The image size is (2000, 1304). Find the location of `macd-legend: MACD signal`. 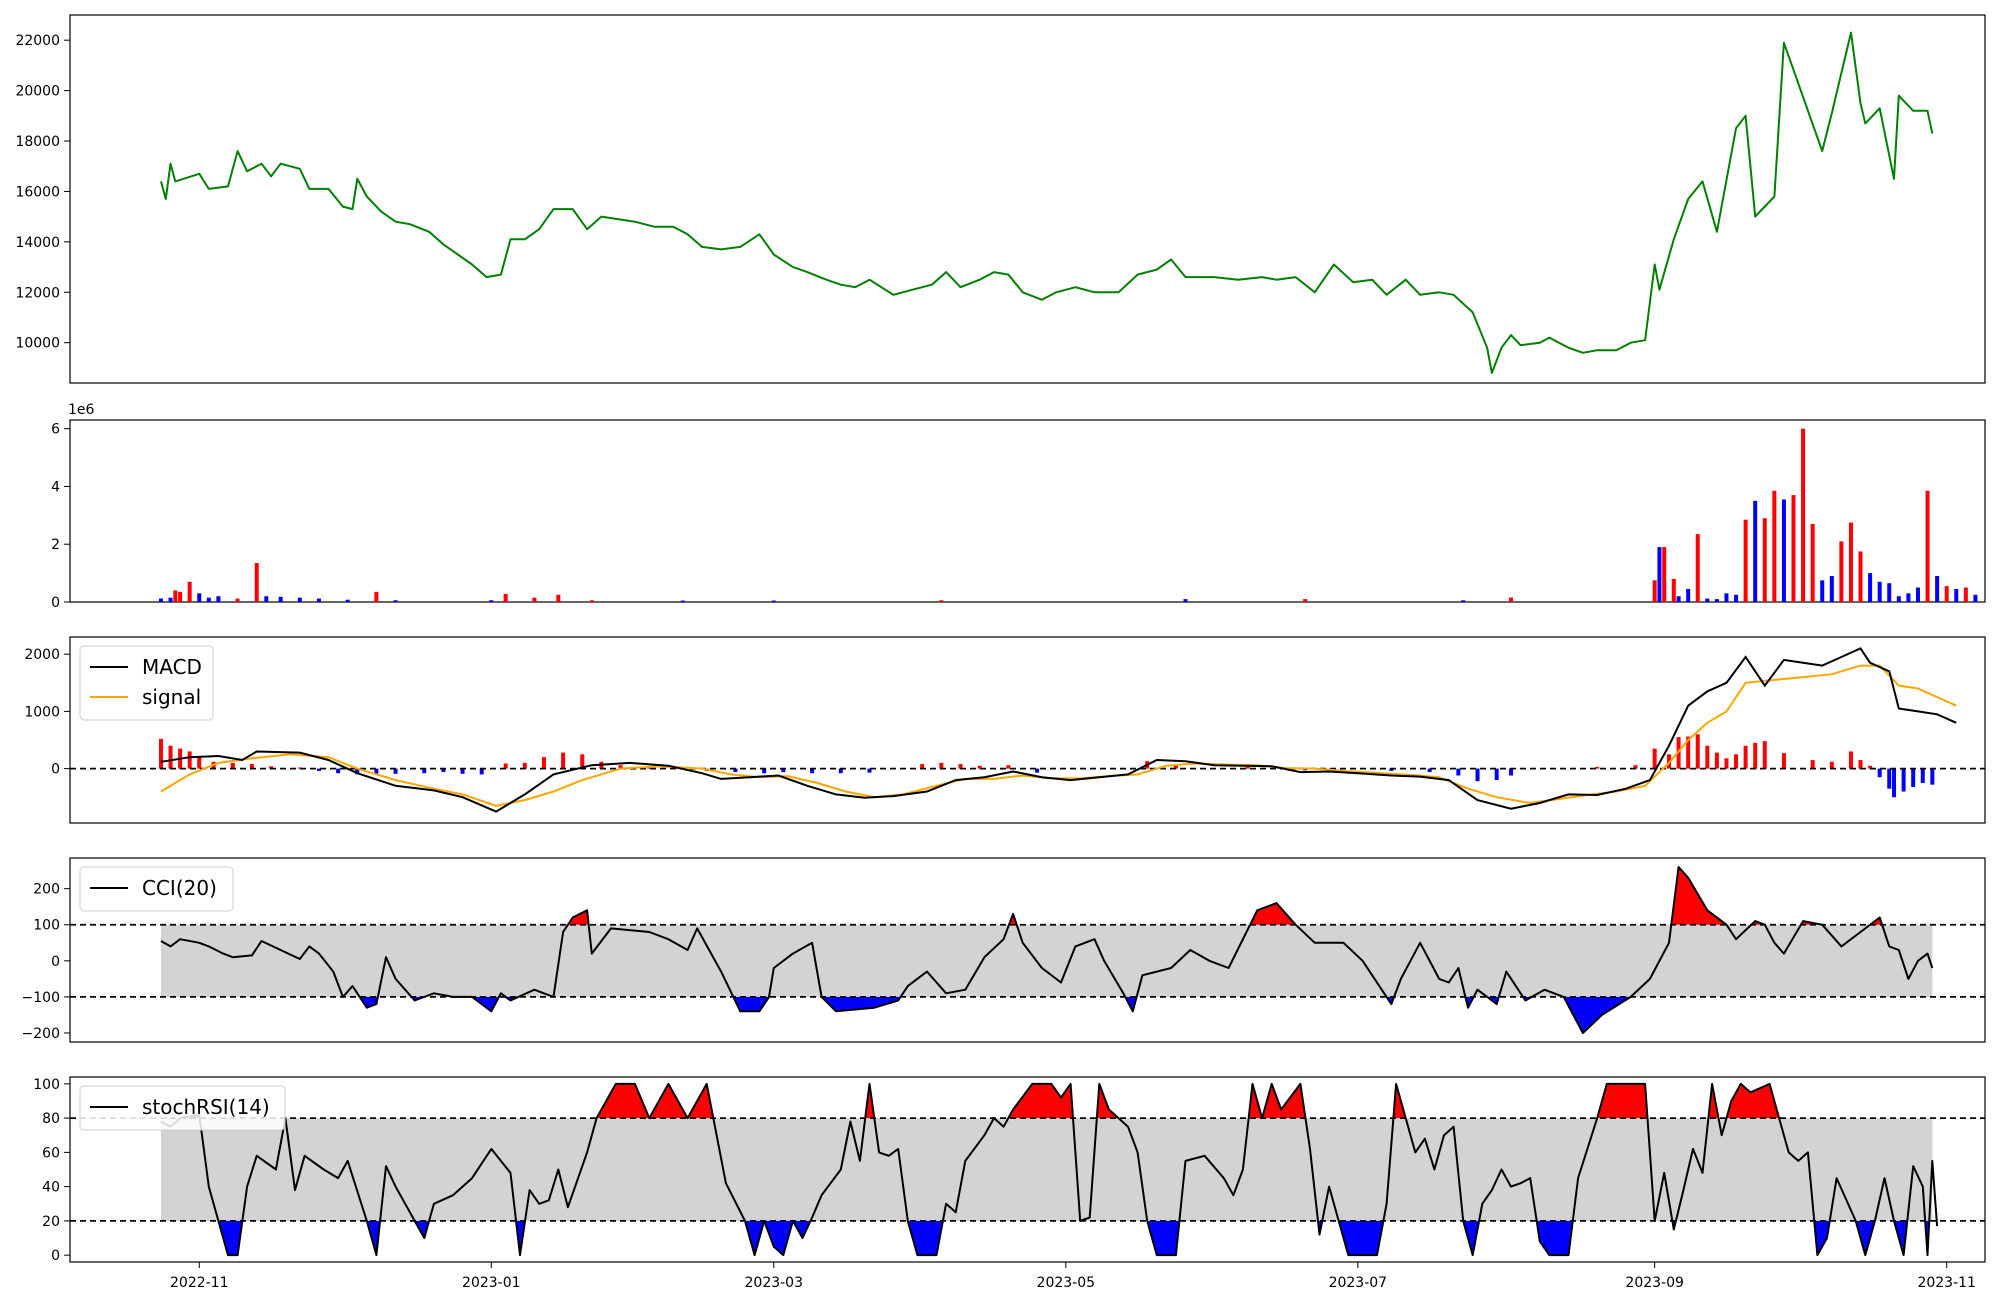

macd-legend: MACD signal is located at coordinates (146, 683).